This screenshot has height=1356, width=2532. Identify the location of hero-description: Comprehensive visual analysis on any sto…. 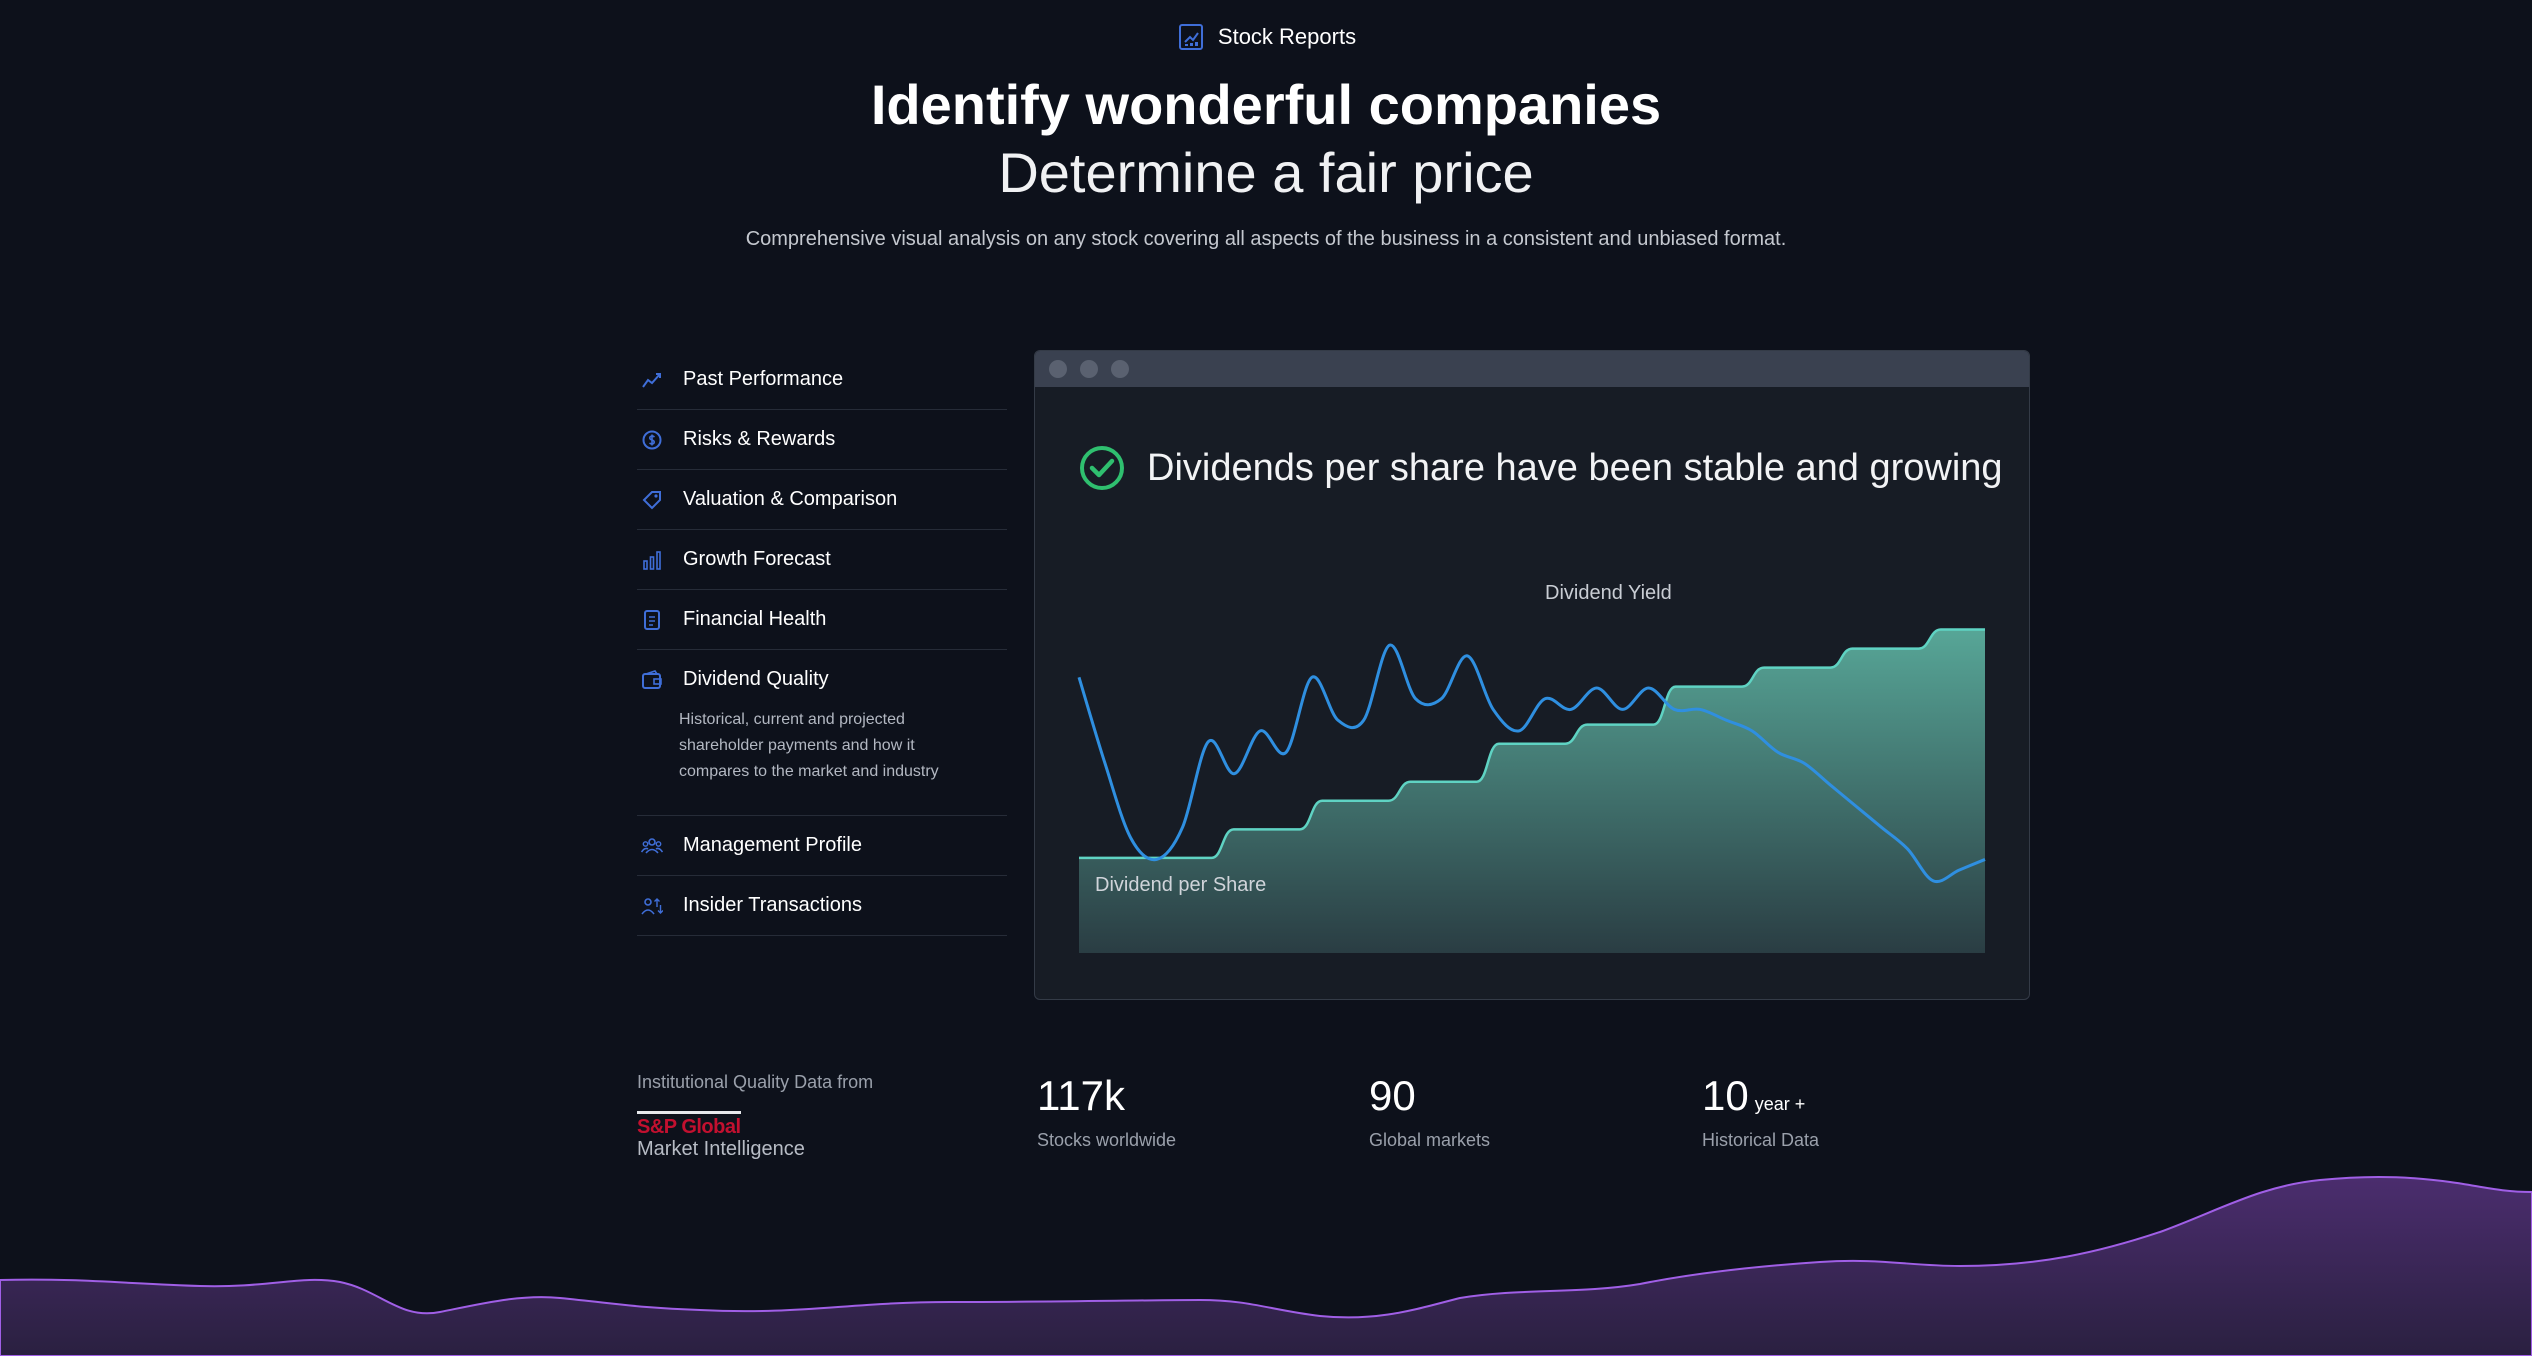
(1266, 239).